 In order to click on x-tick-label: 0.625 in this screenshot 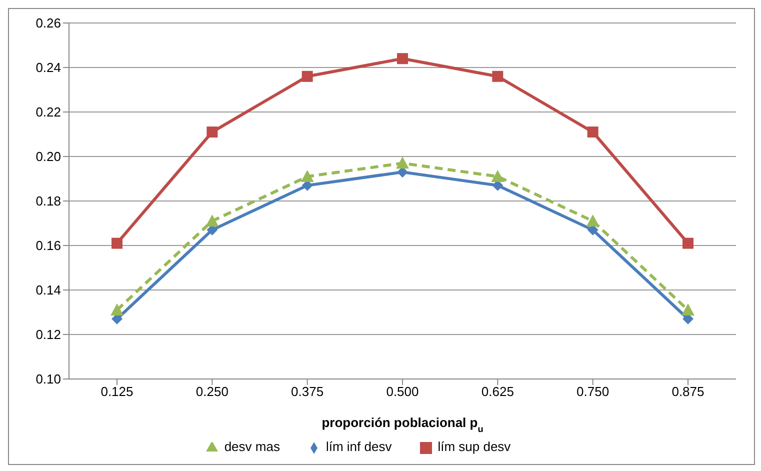, I will do `click(497, 392)`.